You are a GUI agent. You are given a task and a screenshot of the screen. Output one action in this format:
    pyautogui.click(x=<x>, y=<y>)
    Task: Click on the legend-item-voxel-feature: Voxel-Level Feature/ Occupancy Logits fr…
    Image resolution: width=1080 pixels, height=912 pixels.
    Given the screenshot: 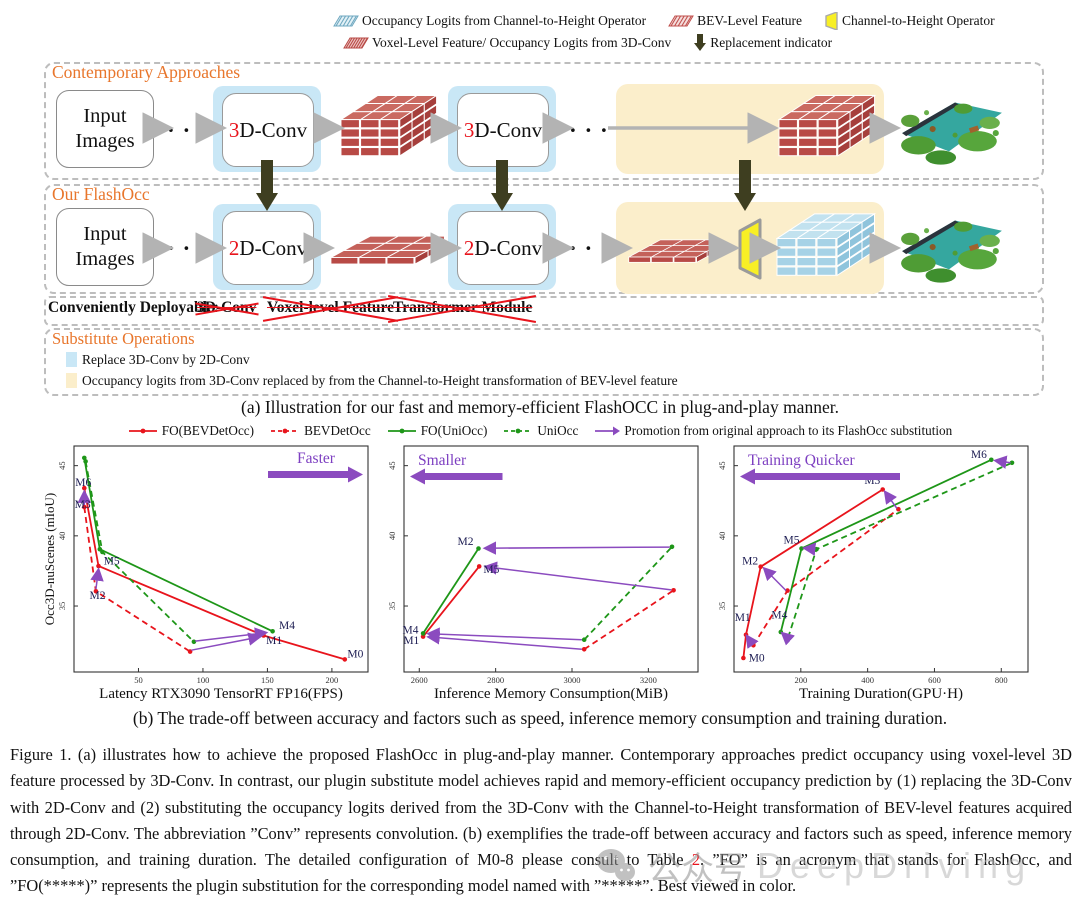 What is the action you would take?
    pyautogui.click(x=507, y=43)
    